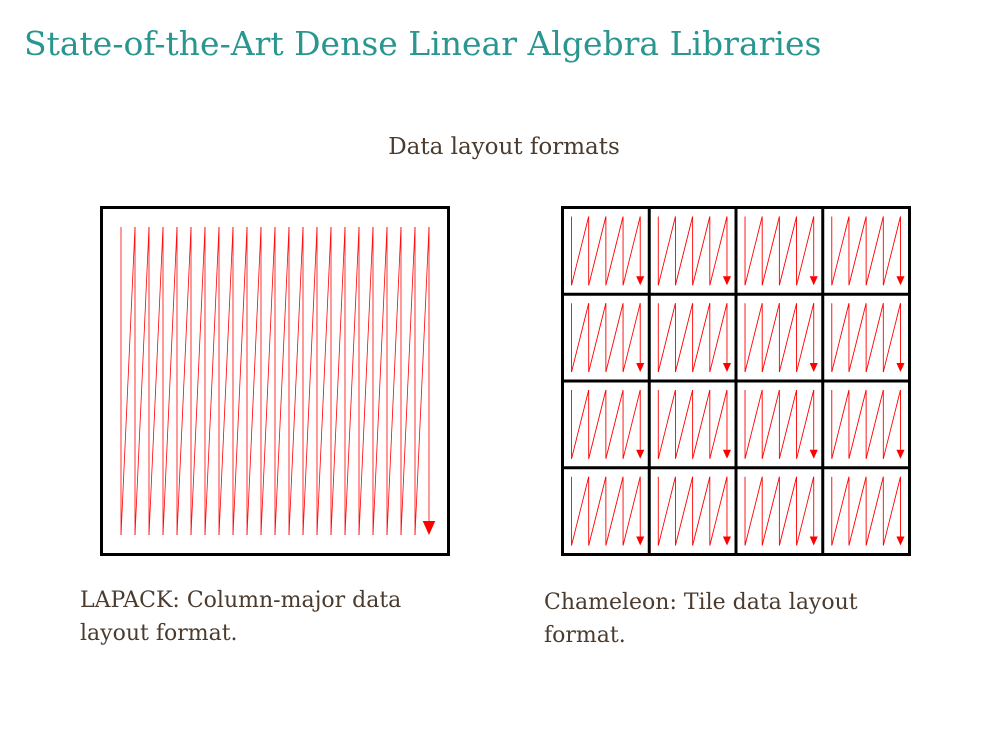  I want to click on chameleon-caption-line-2: format., so click(585, 635).